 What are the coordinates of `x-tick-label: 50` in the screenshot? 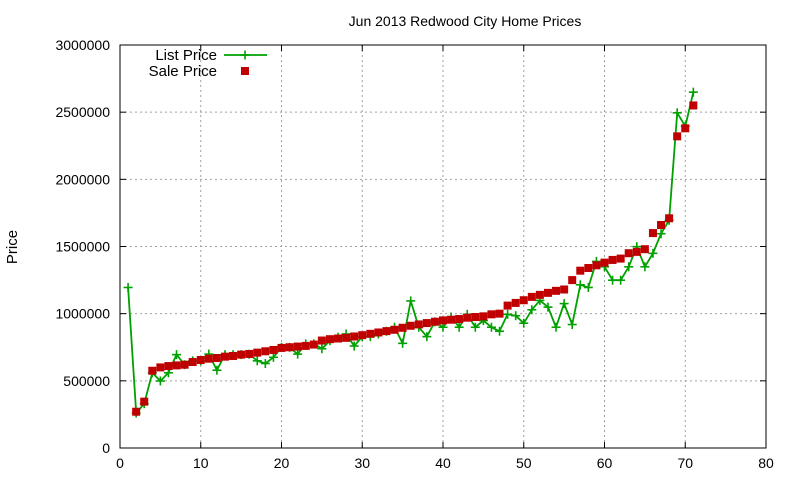 It's located at (524, 463).